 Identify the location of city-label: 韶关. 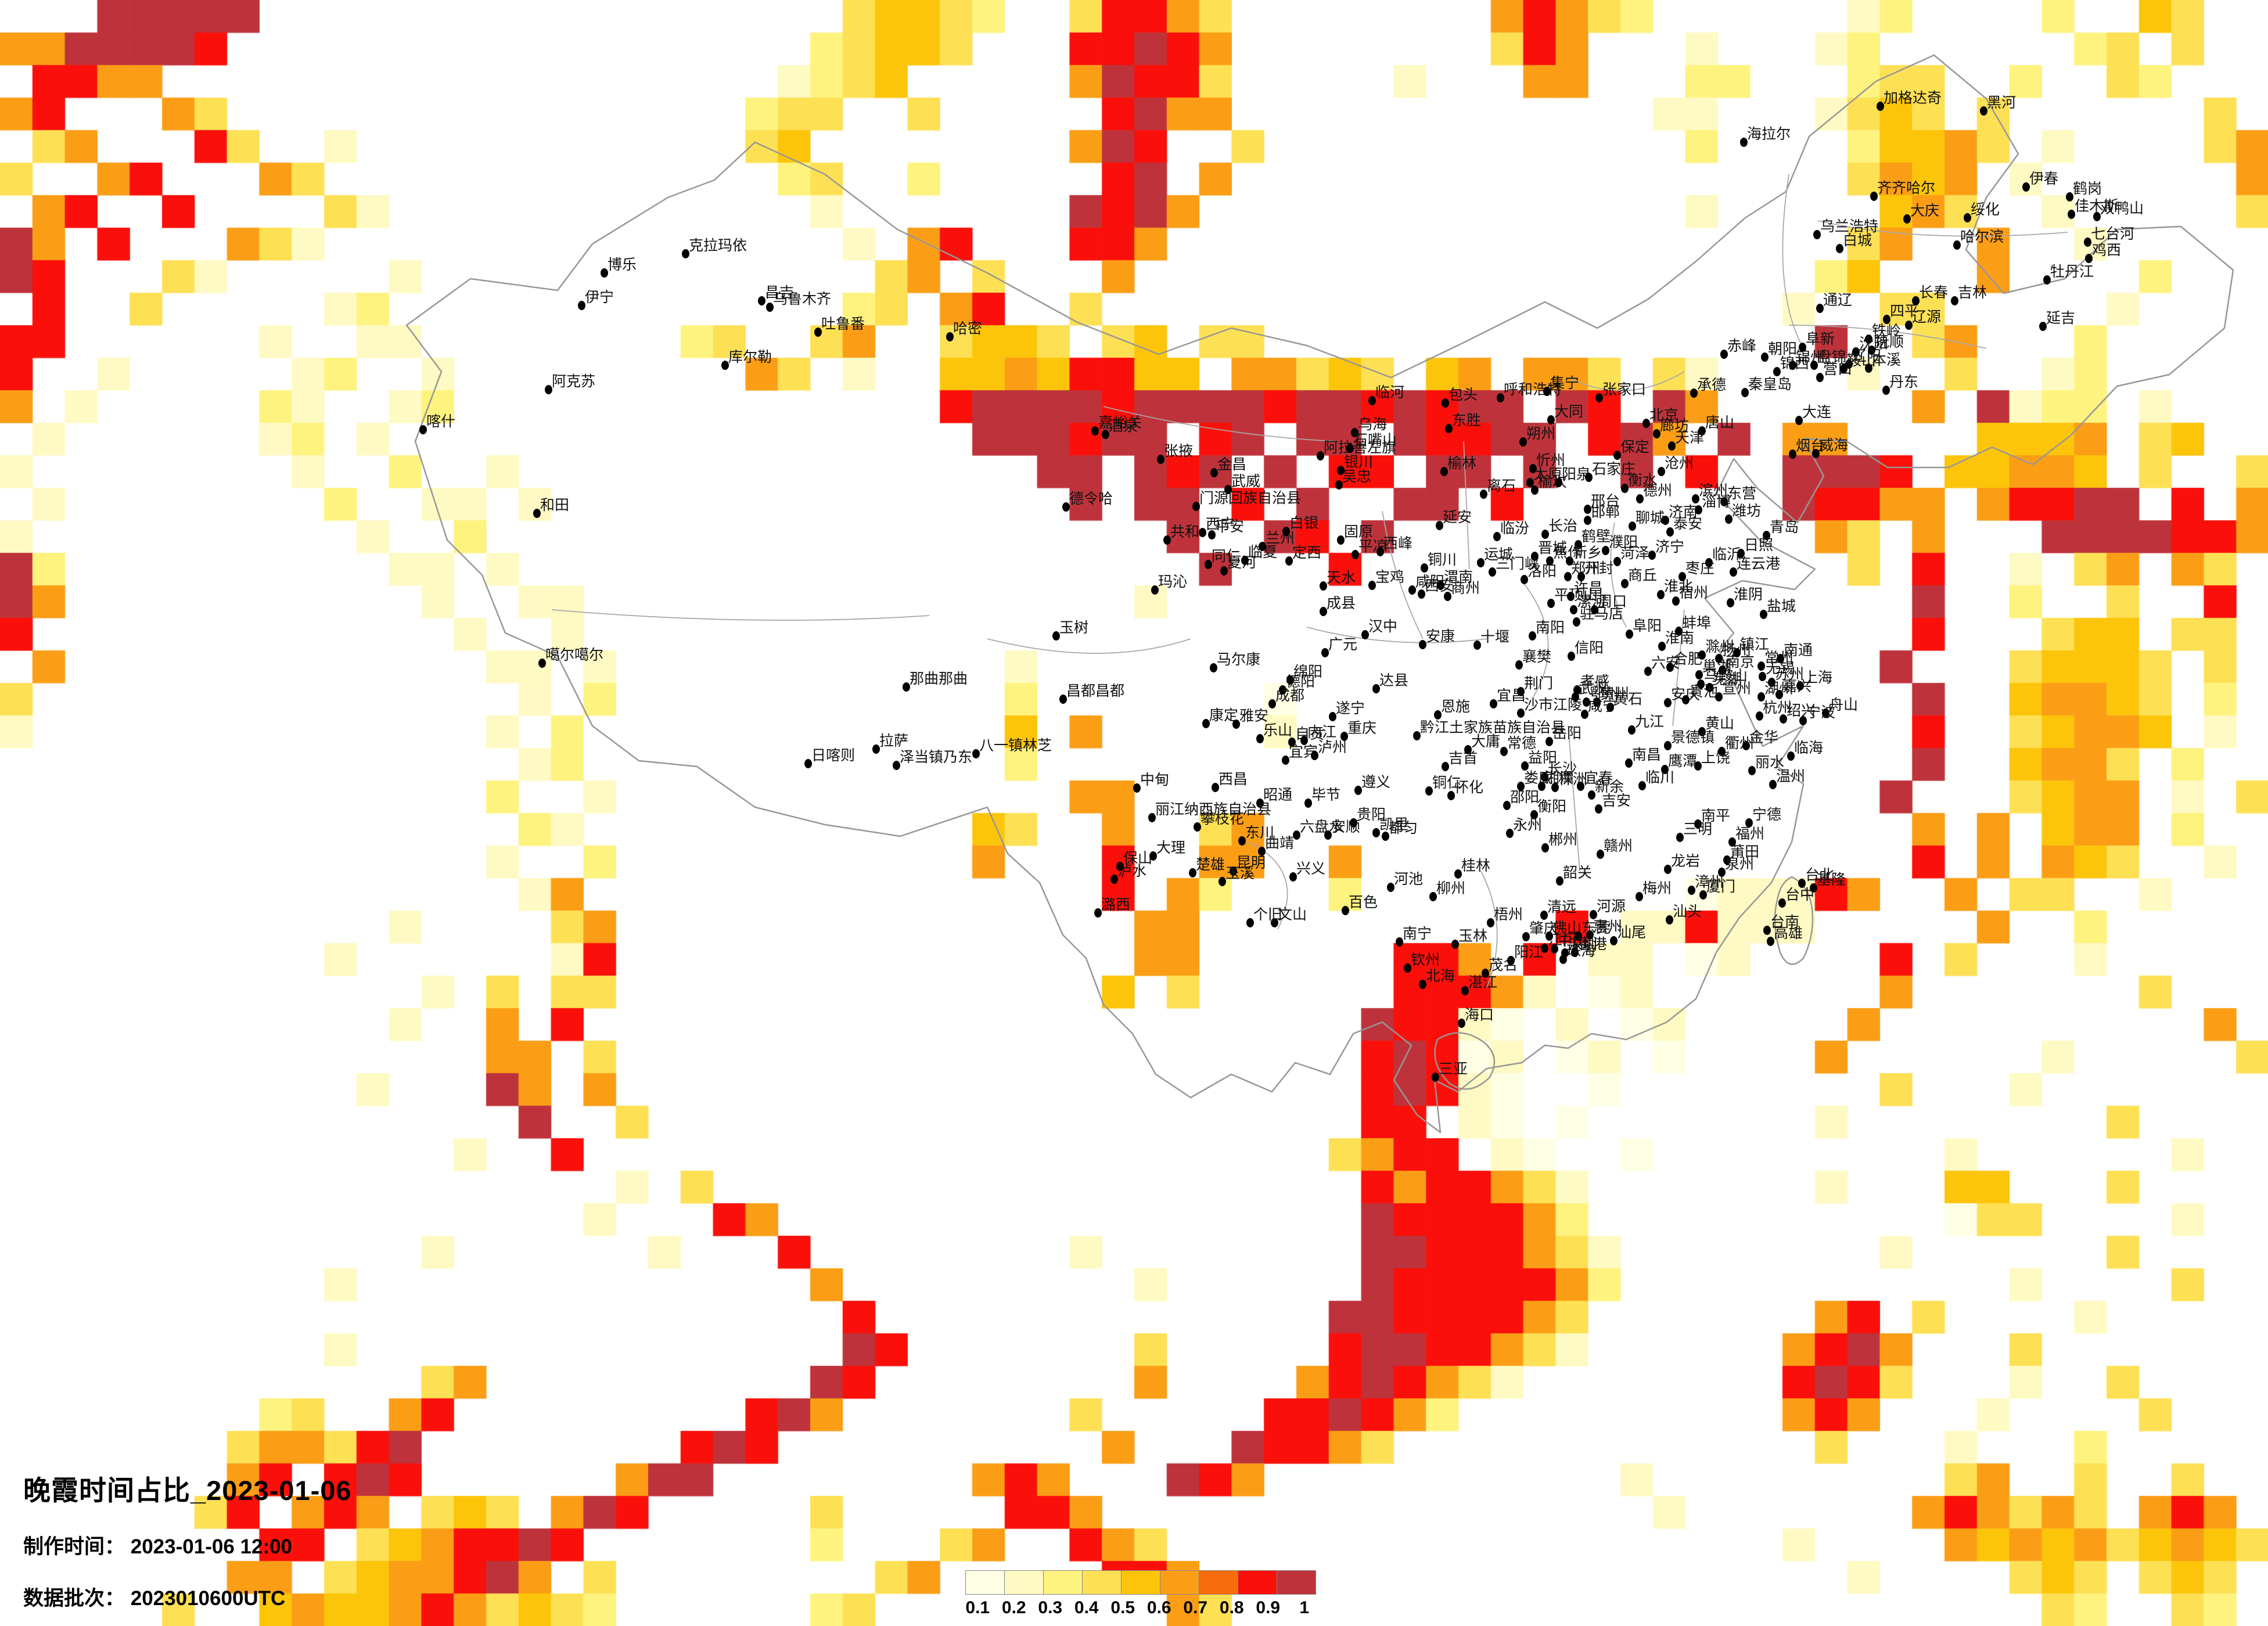
(1578, 873).